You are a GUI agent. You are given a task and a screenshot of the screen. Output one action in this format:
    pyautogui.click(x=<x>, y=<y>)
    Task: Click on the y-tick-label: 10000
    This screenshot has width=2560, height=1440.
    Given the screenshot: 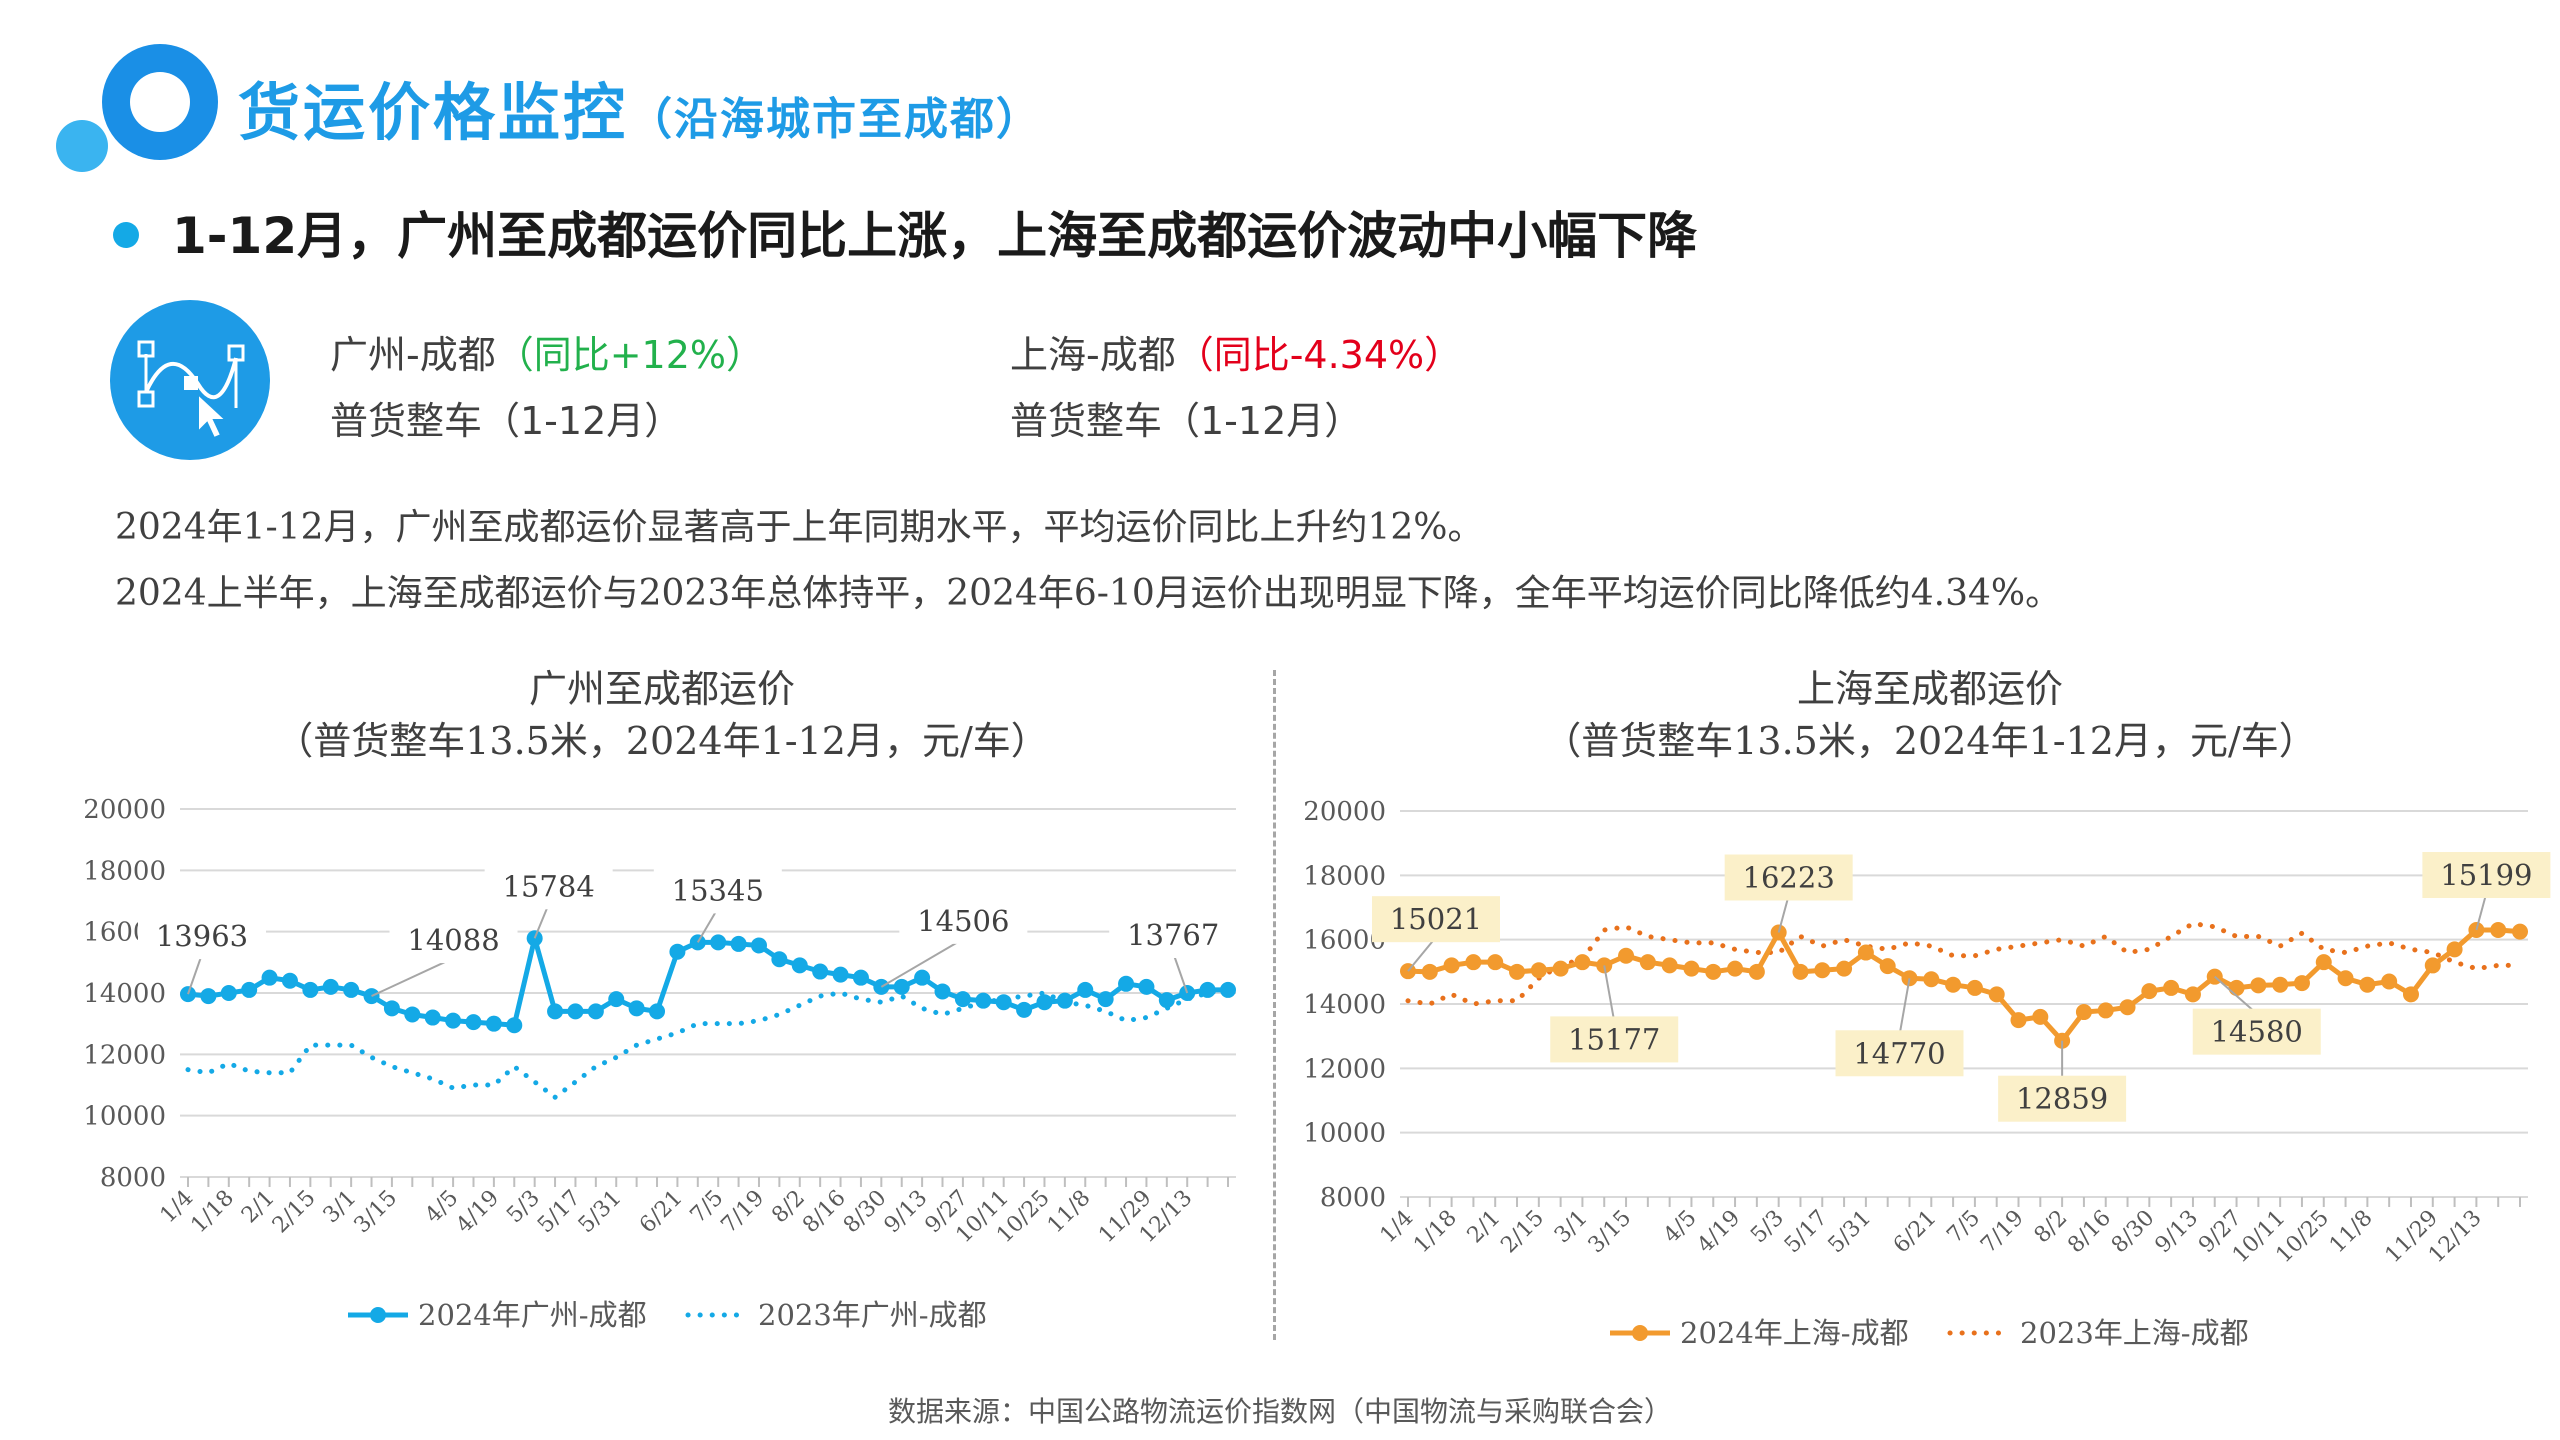 What is the action you would take?
    pyautogui.click(x=124, y=1117)
    